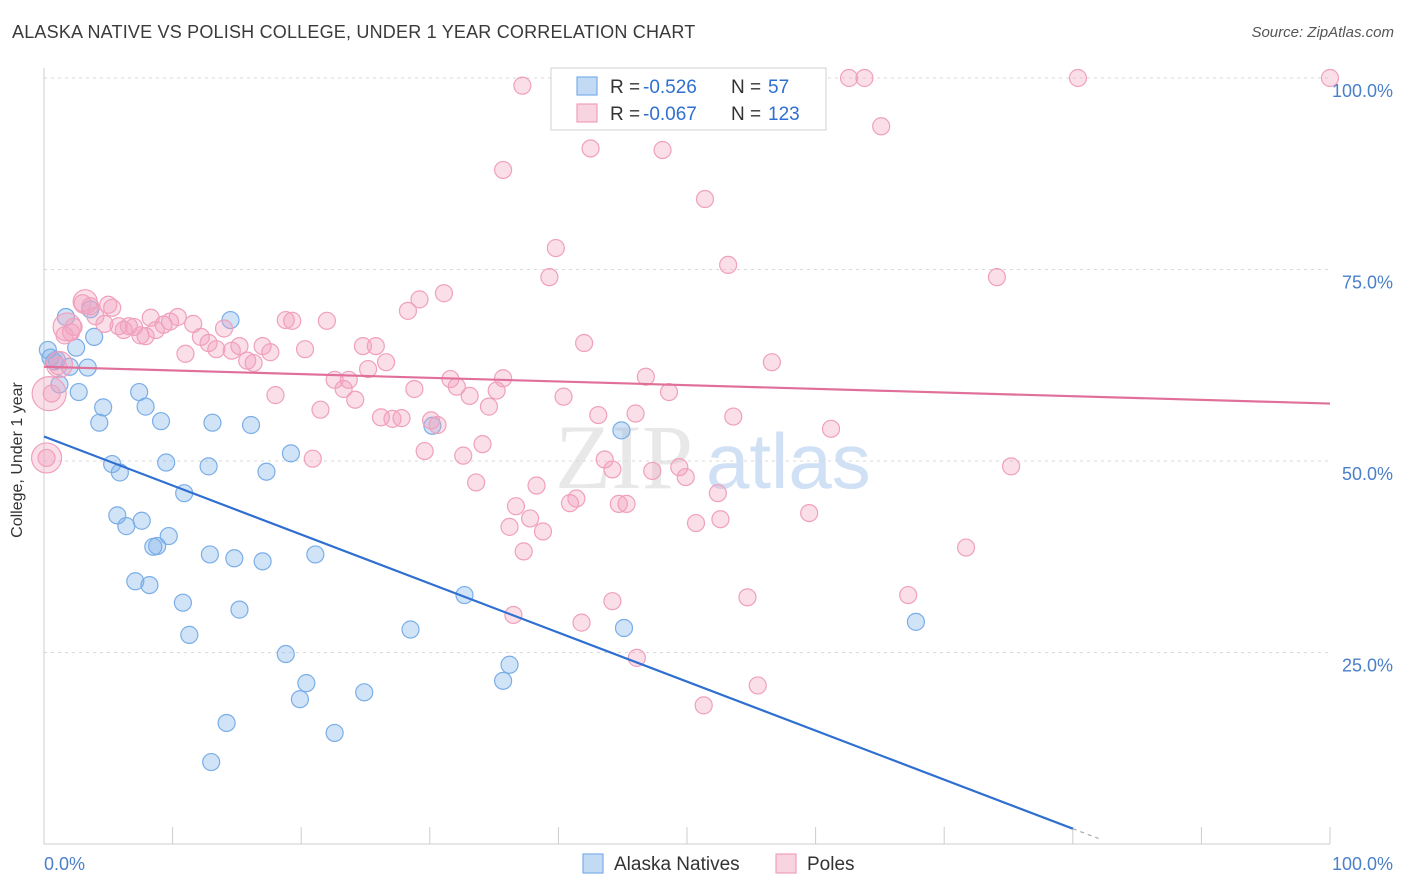 The width and height of the screenshot is (1406, 892). I want to click on stats-legend-r-label: R =, so click(625, 87).